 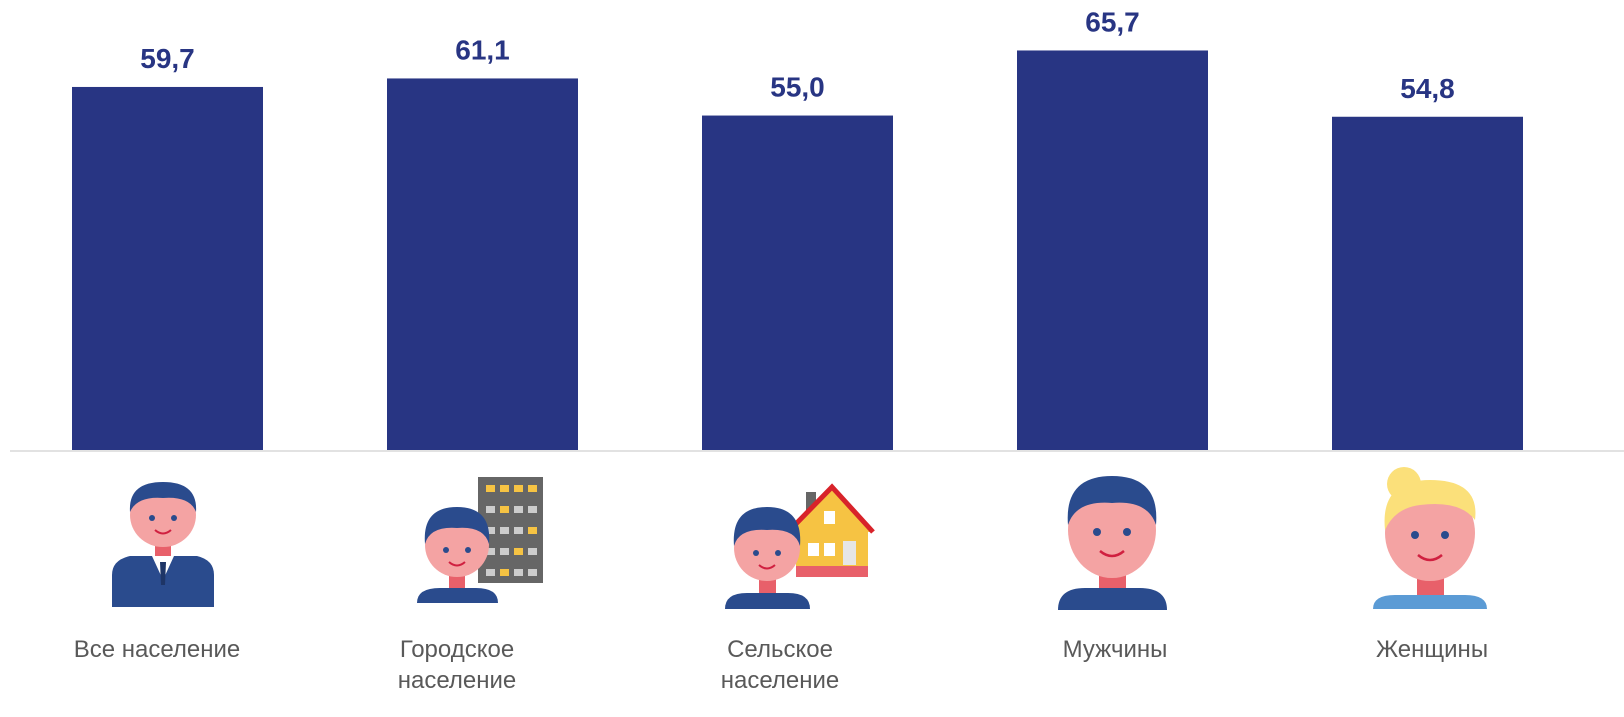 I want to click on category-label: Все население, so click(x=157, y=649).